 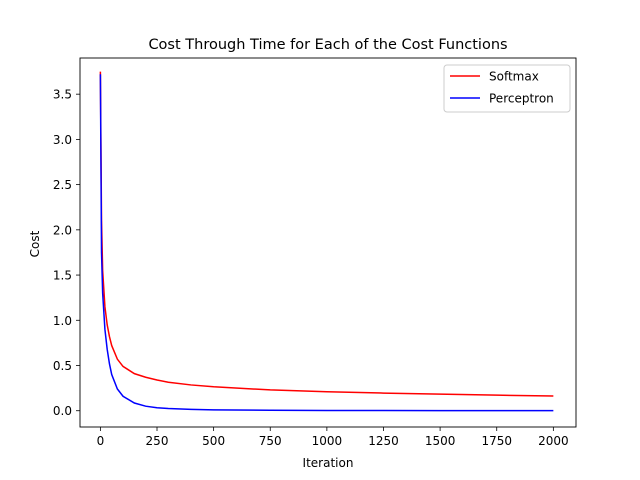 What do you see at coordinates (383, 441) in the screenshot?
I see `x-tick-label: 1250` at bounding box center [383, 441].